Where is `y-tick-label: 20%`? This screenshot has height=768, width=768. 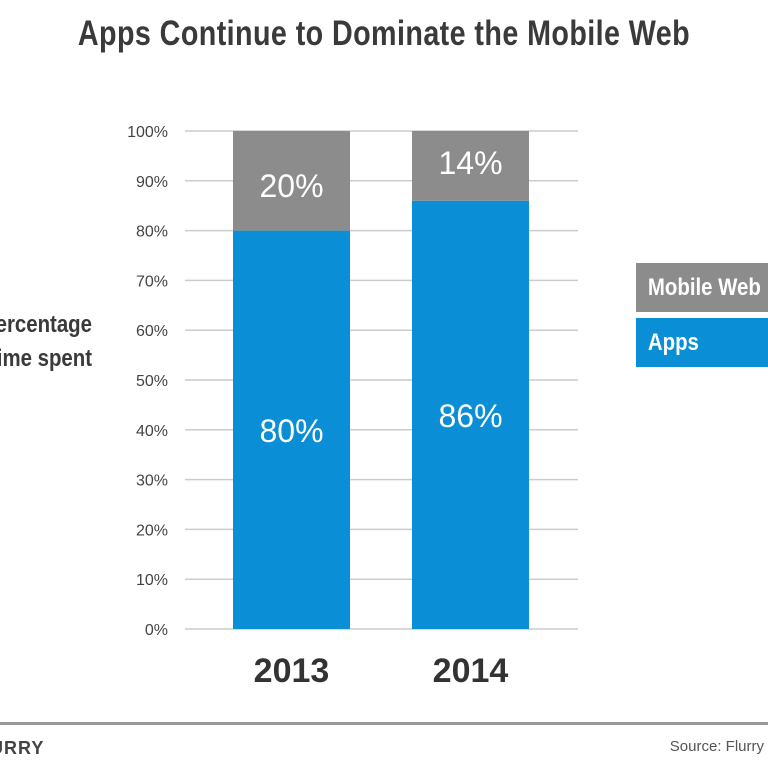
y-tick-label: 20% is located at coordinates (152, 530).